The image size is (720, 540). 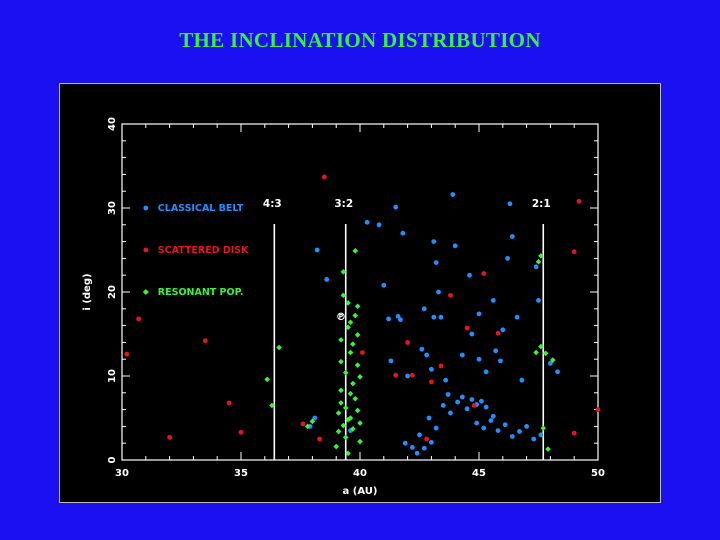 I want to click on resonance-label: 3:2, so click(x=343, y=204).